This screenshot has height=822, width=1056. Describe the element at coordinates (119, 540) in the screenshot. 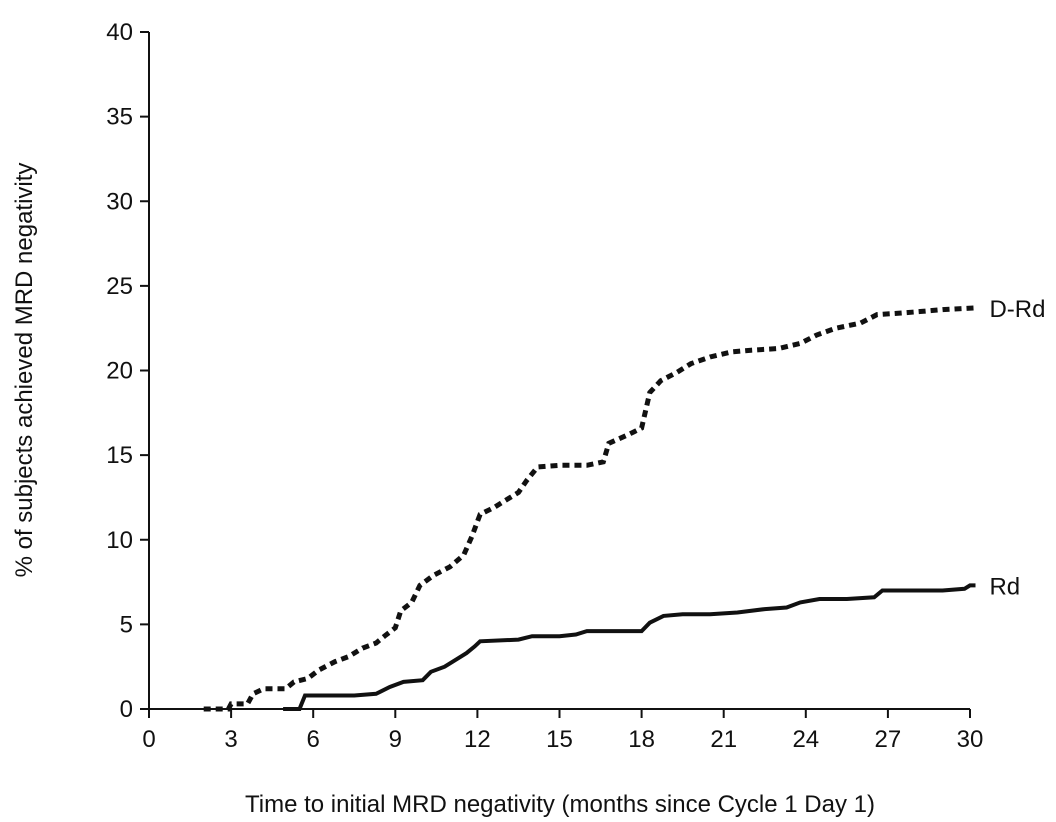

I see `y-tick-label: 10` at that location.